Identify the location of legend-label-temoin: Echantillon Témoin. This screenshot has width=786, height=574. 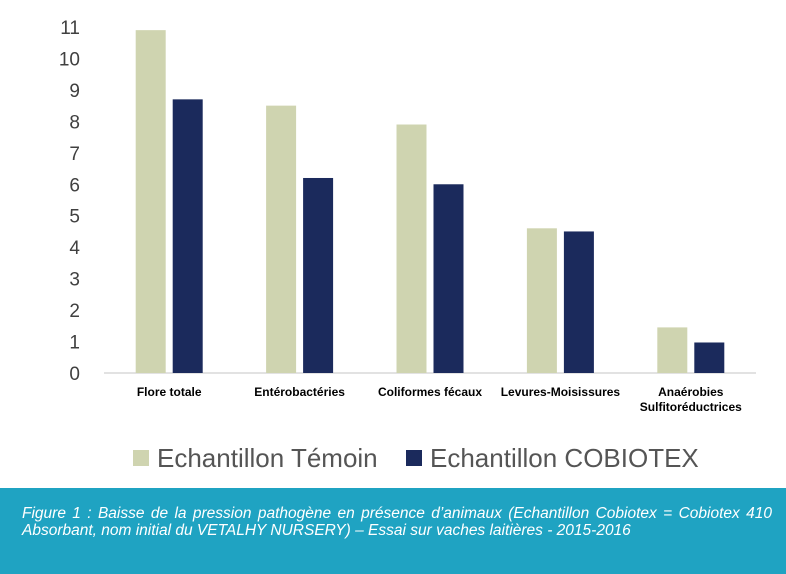
(267, 457).